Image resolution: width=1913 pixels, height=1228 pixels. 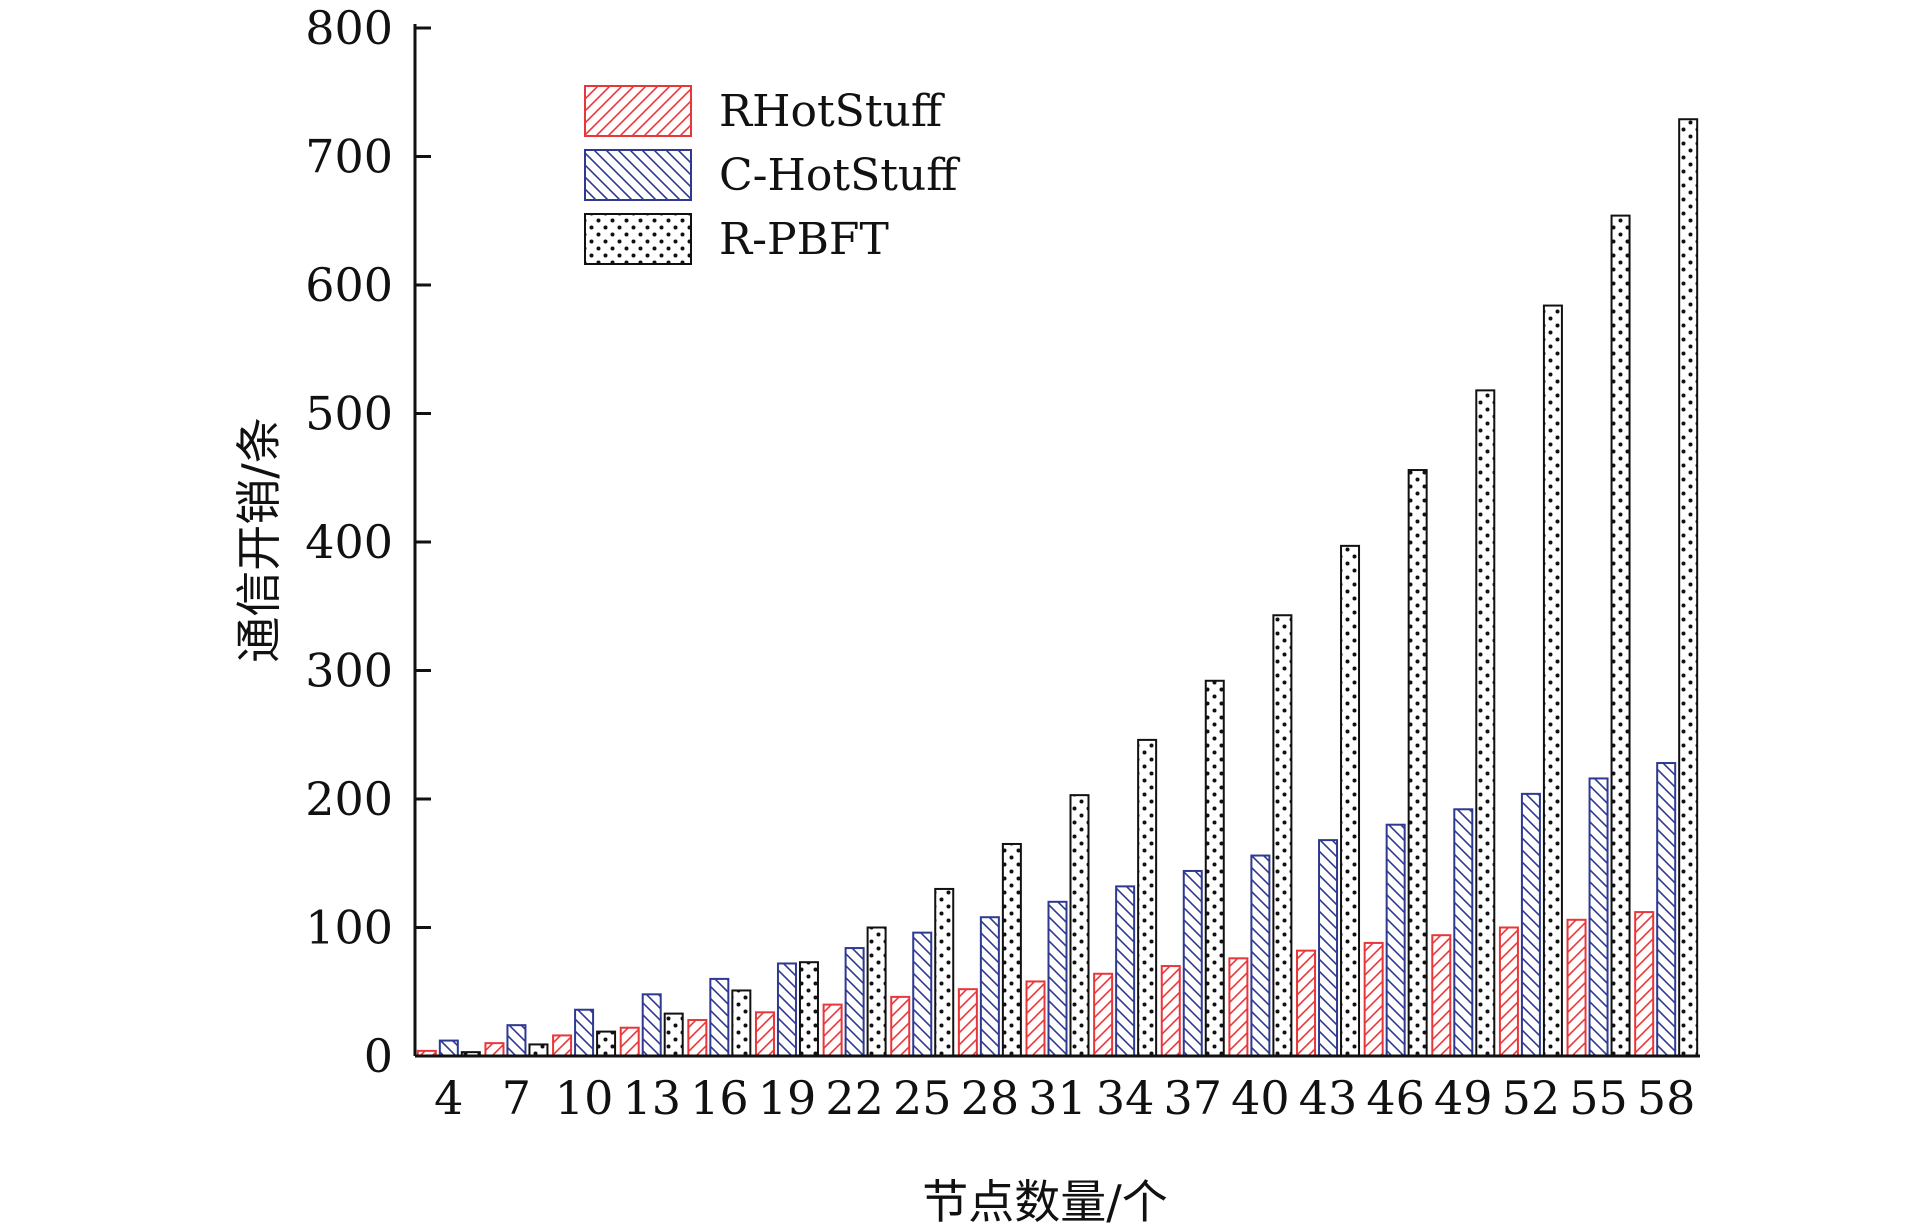 What do you see at coordinates (1328, 1098) in the screenshot?
I see `x-tick-label-43: 43` at bounding box center [1328, 1098].